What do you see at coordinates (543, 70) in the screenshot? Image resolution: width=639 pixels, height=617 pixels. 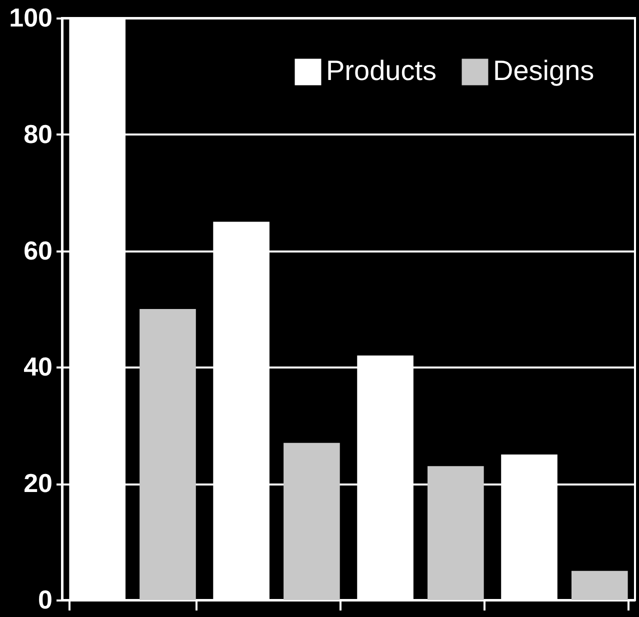 I see `legend-label: Designs` at bounding box center [543, 70].